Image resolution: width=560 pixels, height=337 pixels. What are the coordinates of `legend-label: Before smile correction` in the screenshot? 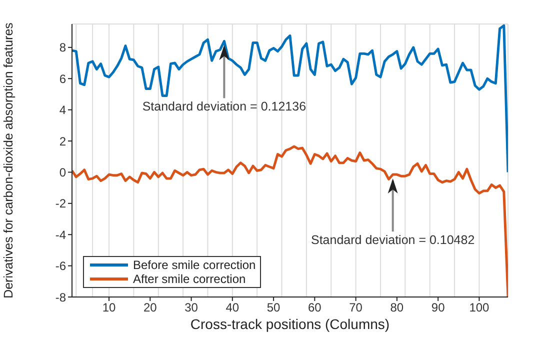 It's located at (194, 265).